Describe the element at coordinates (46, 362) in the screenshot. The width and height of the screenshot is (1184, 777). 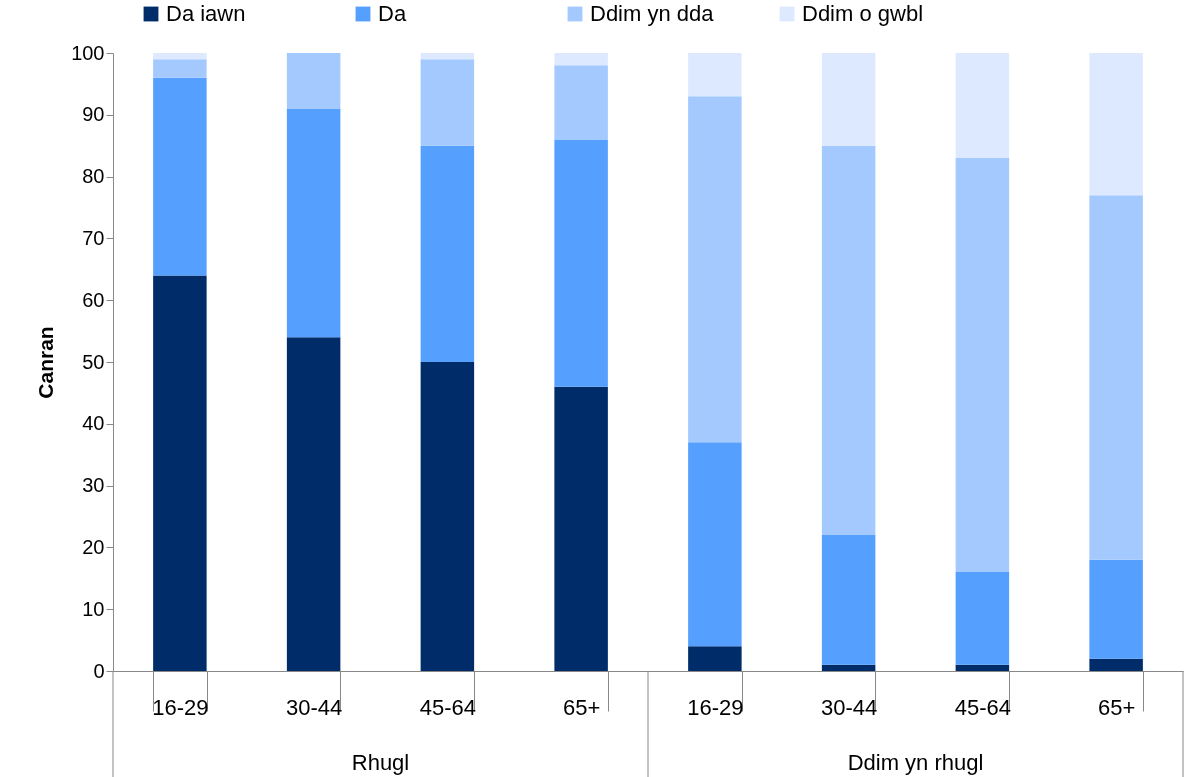
I see `y-axis-title: Canran` at that location.